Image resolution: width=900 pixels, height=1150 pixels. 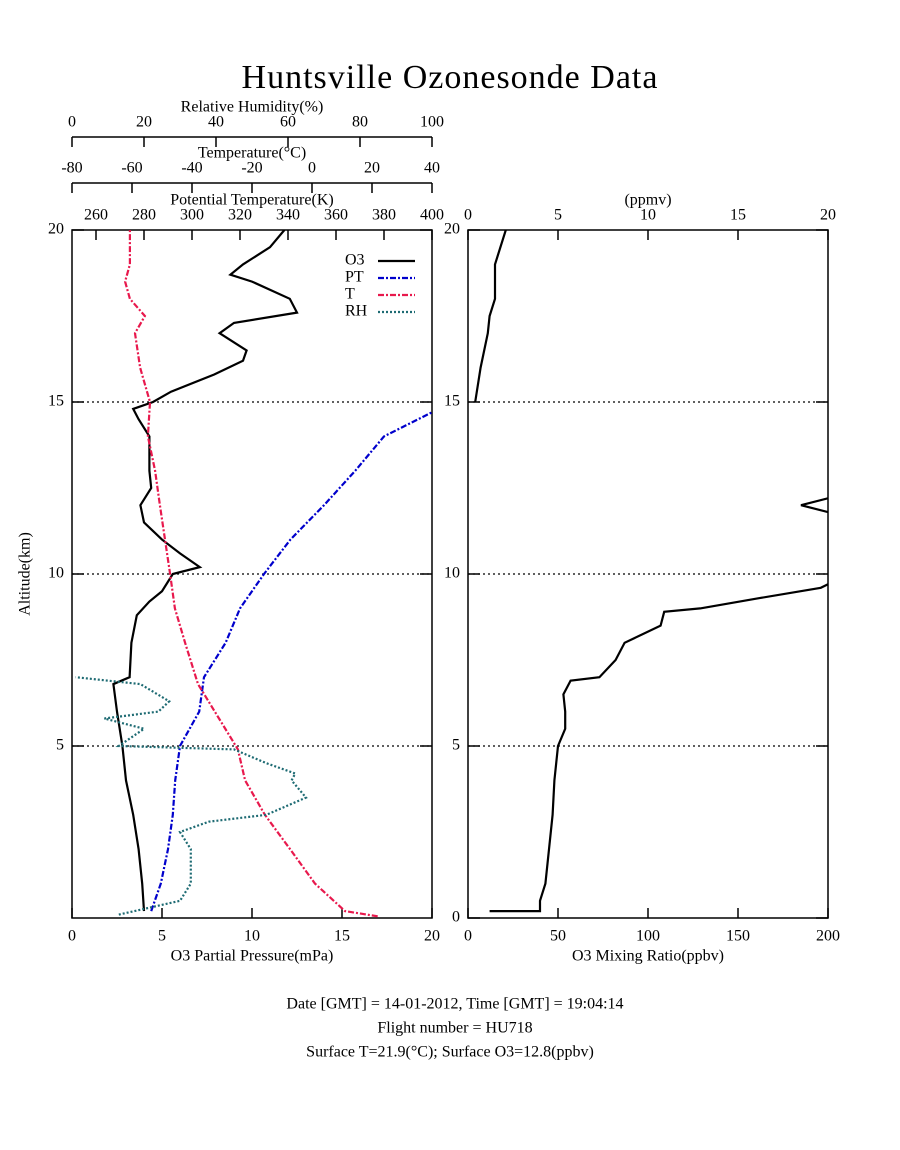 What do you see at coordinates (454, 1028) in the screenshot?
I see `footer-line: Flight number = HU718` at bounding box center [454, 1028].